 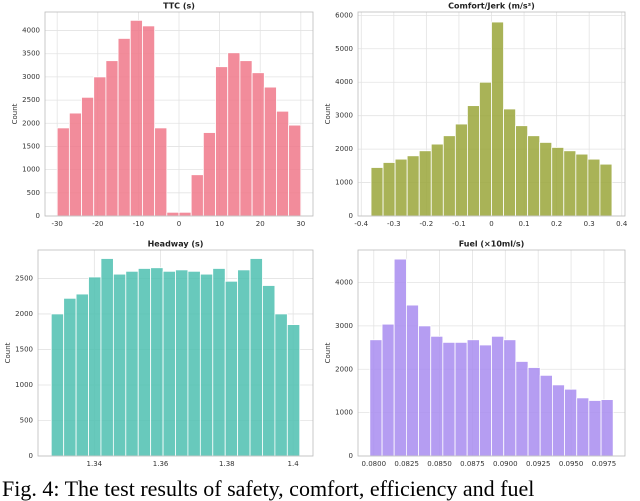 What do you see at coordinates (179, 6) in the screenshot?
I see `chart-title: TTC (s)` at bounding box center [179, 6].